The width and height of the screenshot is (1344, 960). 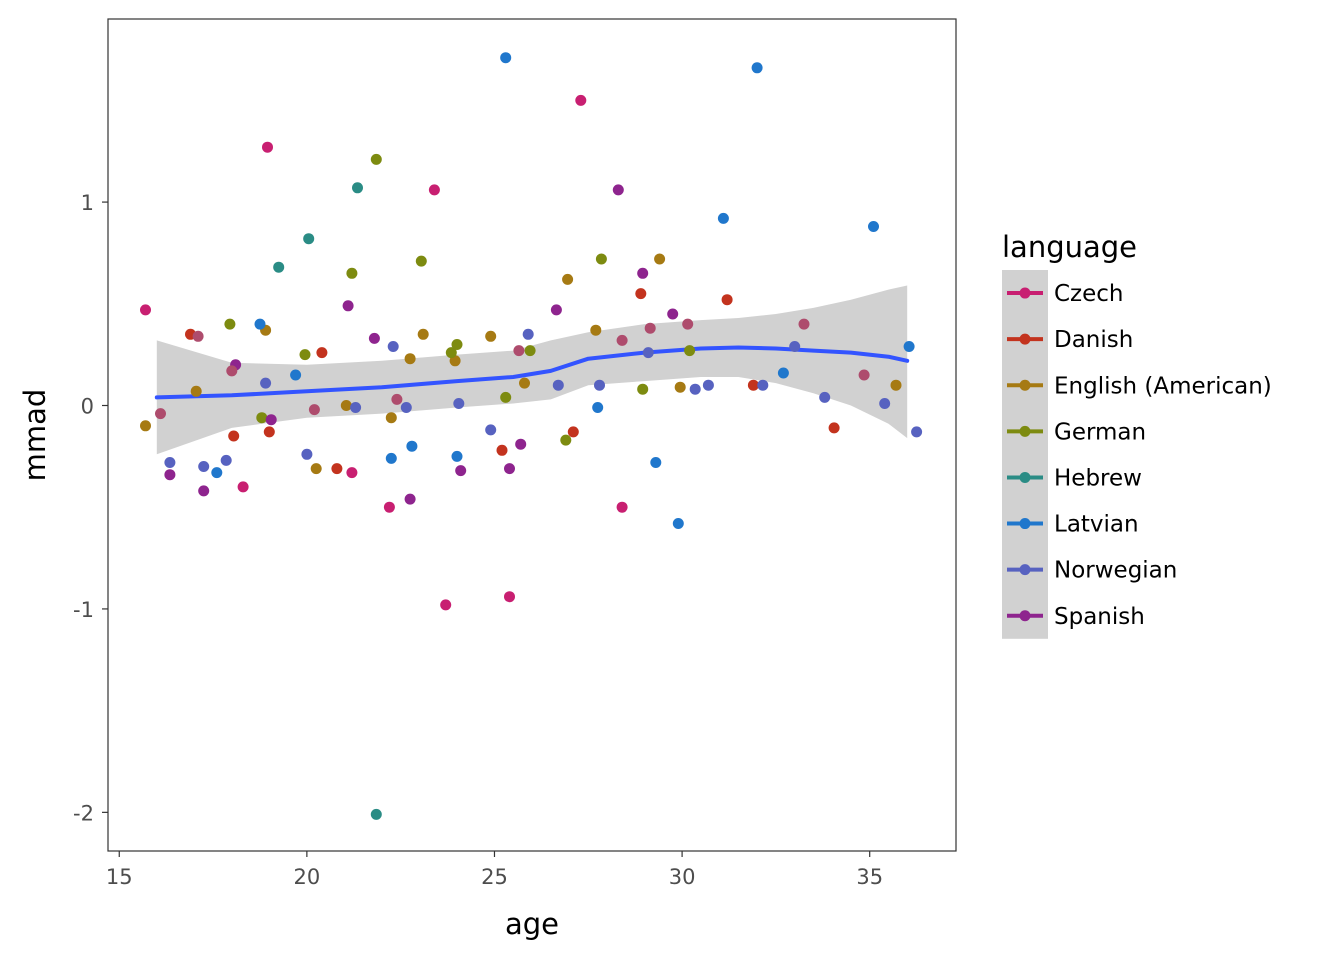 I want to click on y-axis: -2 -1 0 1, so click(x=90, y=508).